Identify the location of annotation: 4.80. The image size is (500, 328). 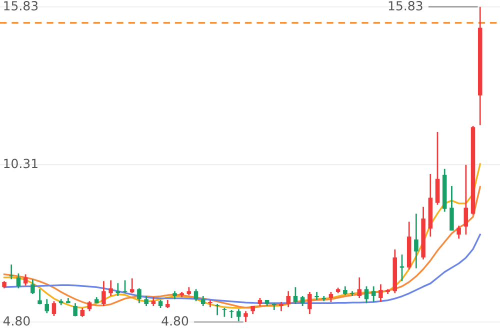
(175, 321).